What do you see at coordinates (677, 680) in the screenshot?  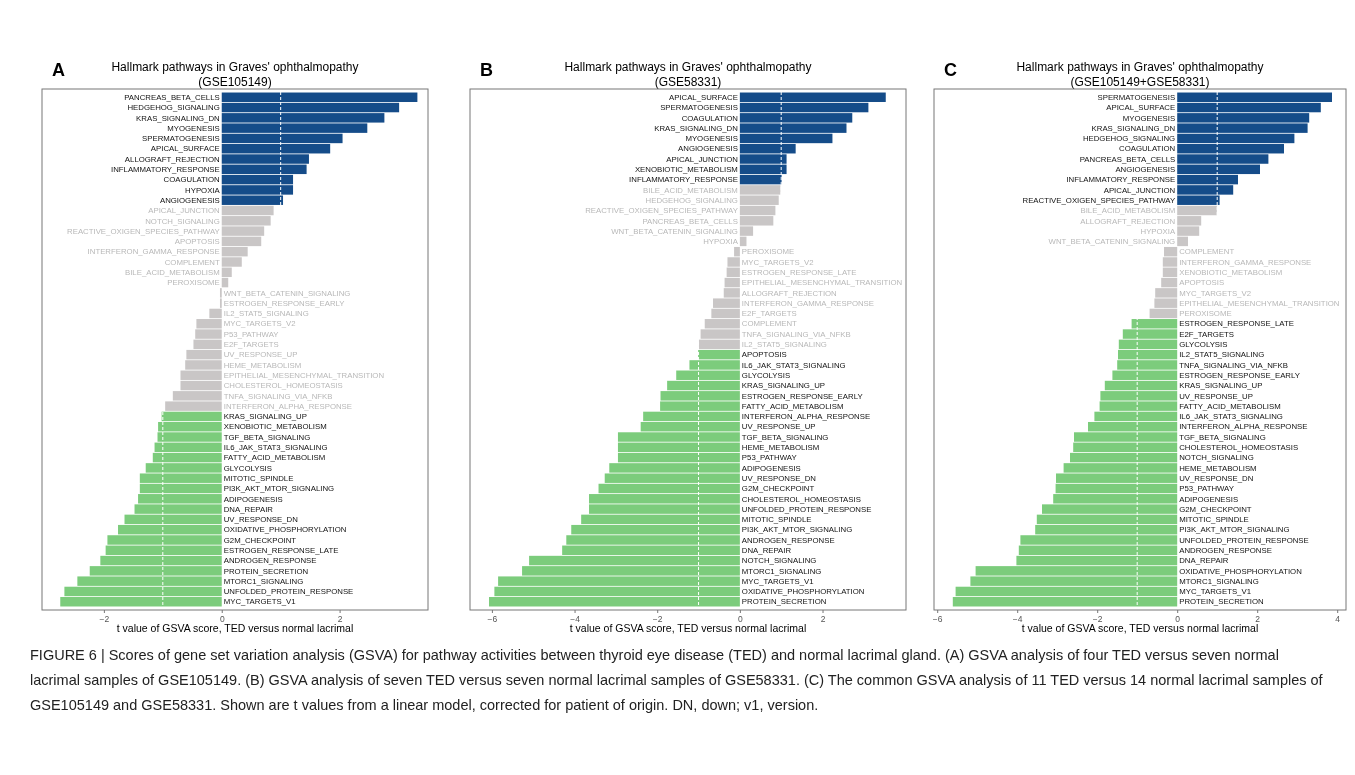 I see `caption: FIGURE 6 | Scores of gene set variation analysis (GSVA) for pathway activities between thyroid eye disease (TED) and normal lacrimal gland. (A) GSVA analysis of four TED versus seven normal lacrimal samples of GSE105149. (B) GSVA analysis of seven TED versus seven normal lacrimal samples of GSE58331. (C) The common GSVA analysis of 11 TED versus 14 normal lacrimal samples of GSE105149 and GSE58331. Shown are t values from a linear model, corrected for patient of origin. DN, down; v1, version.` at bounding box center [677, 680].